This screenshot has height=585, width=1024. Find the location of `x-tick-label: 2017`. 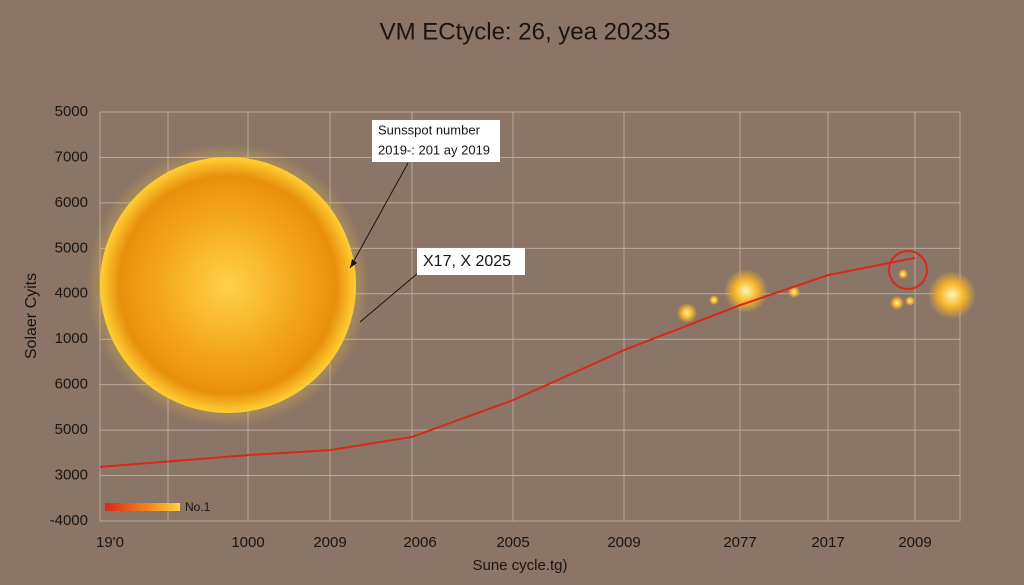

x-tick-label: 2017 is located at coordinates (827, 542).